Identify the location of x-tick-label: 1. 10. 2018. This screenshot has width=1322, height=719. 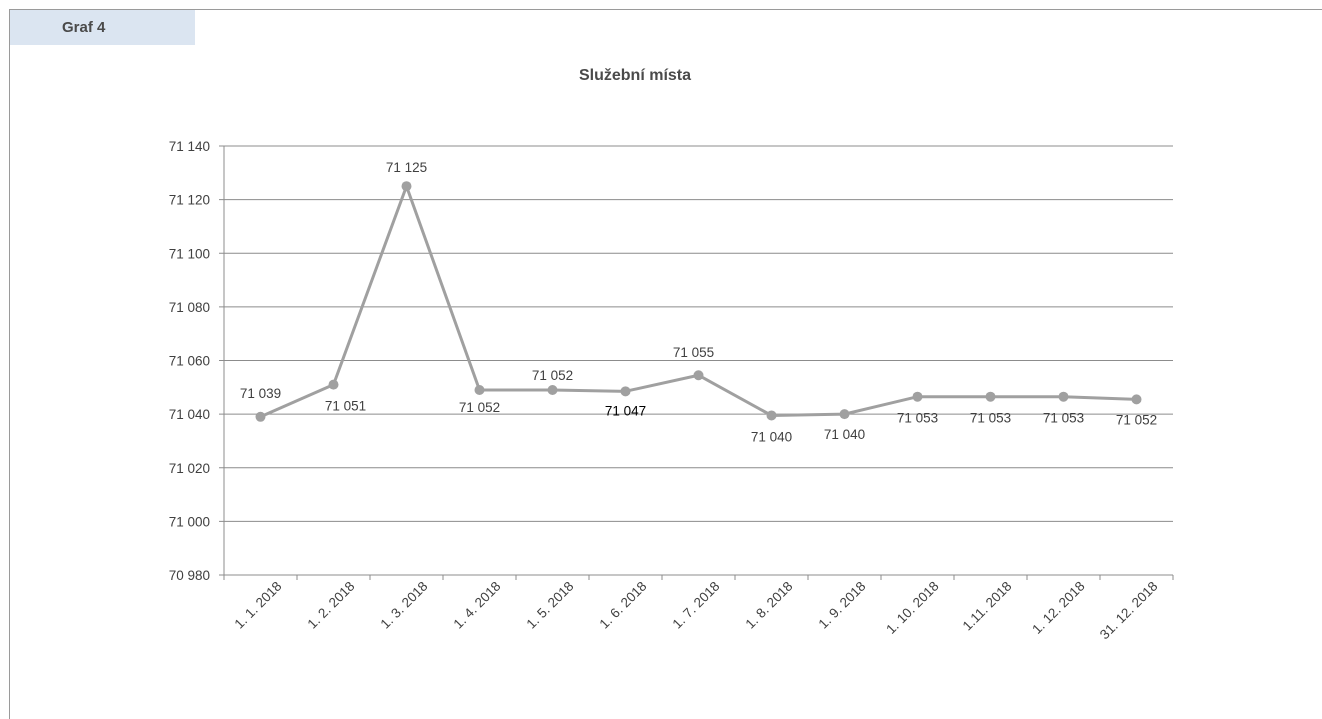
(912, 608).